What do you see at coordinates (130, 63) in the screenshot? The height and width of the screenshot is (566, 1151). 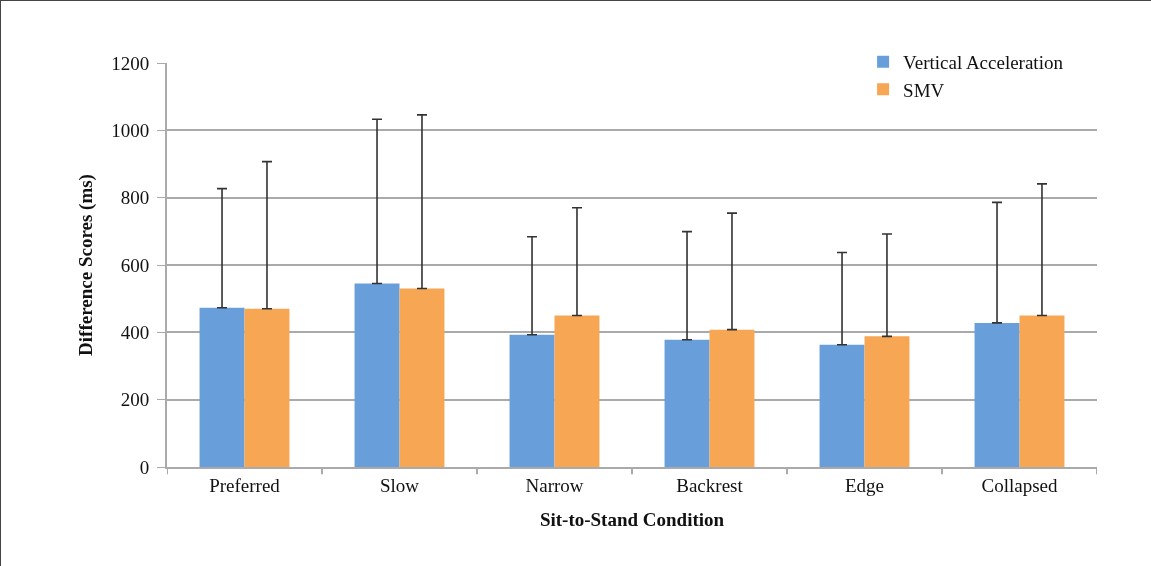 I see `y-tick-label: 1200` at bounding box center [130, 63].